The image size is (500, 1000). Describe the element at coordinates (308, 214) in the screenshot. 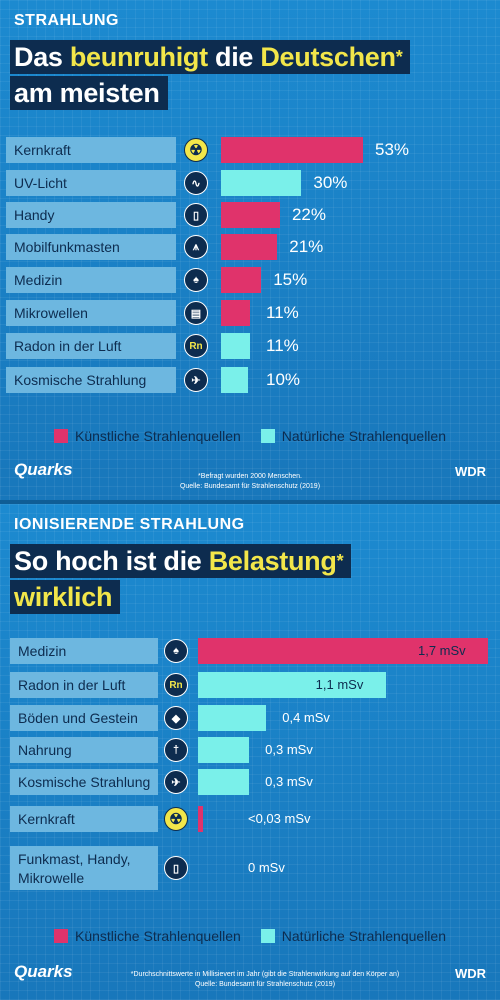

I see `value-label: 22%` at that location.